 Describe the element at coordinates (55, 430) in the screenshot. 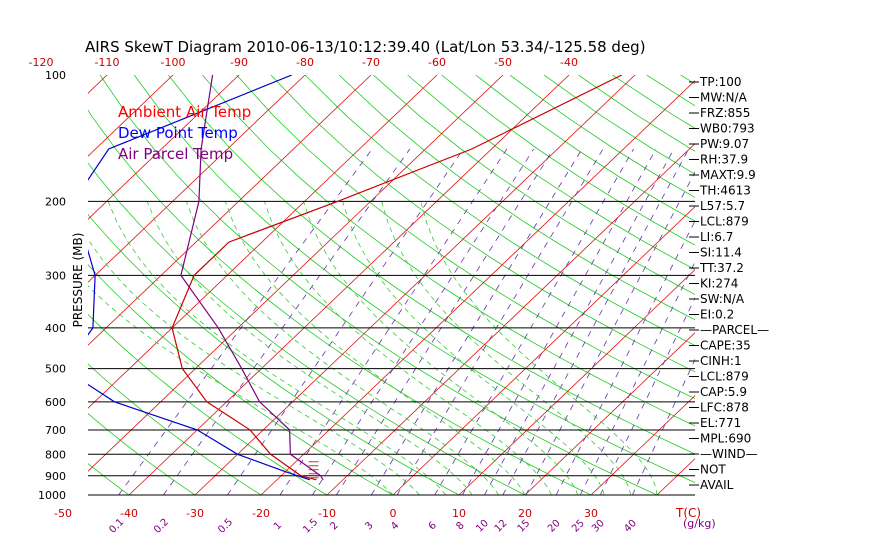

I see `pressure-tick-label: 700` at that location.